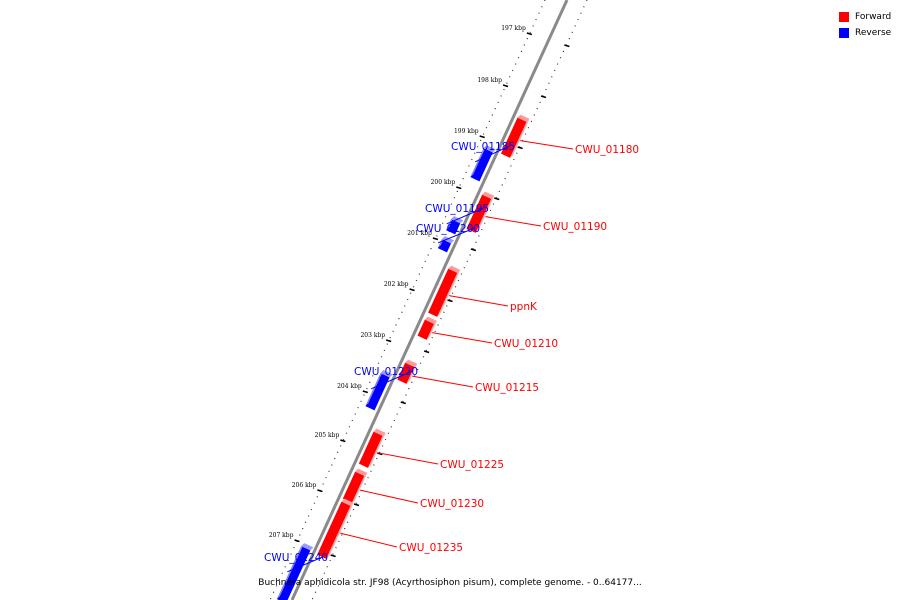 The image size is (900, 600). What do you see at coordinates (472, 465) in the screenshot?
I see `gene-label: CWU_01225` at bounding box center [472, 465].